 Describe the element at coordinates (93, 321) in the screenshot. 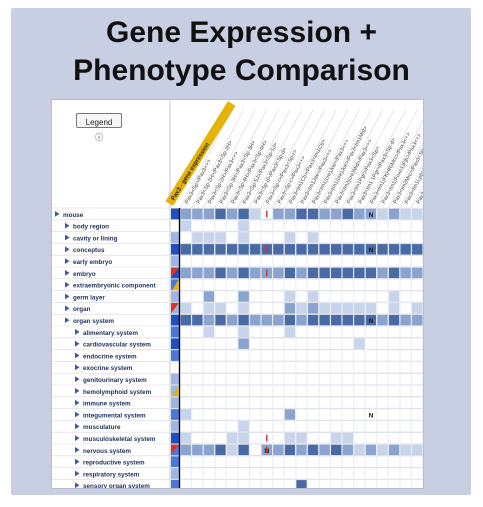

I see `tree-row-label: organ system` at that location.